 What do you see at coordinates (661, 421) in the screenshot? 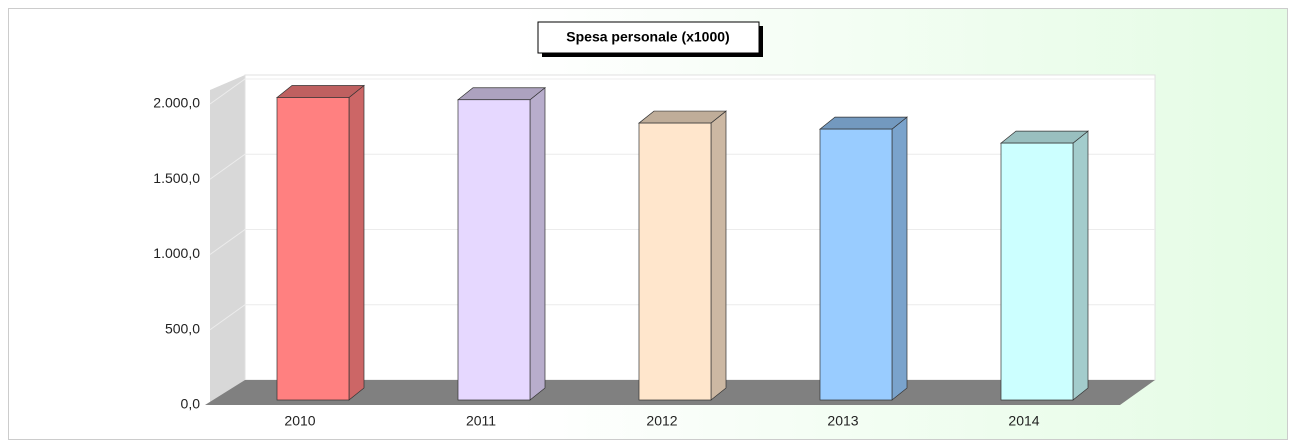
I see `x-tick-label: 2012` at bounding box center [661, 421].